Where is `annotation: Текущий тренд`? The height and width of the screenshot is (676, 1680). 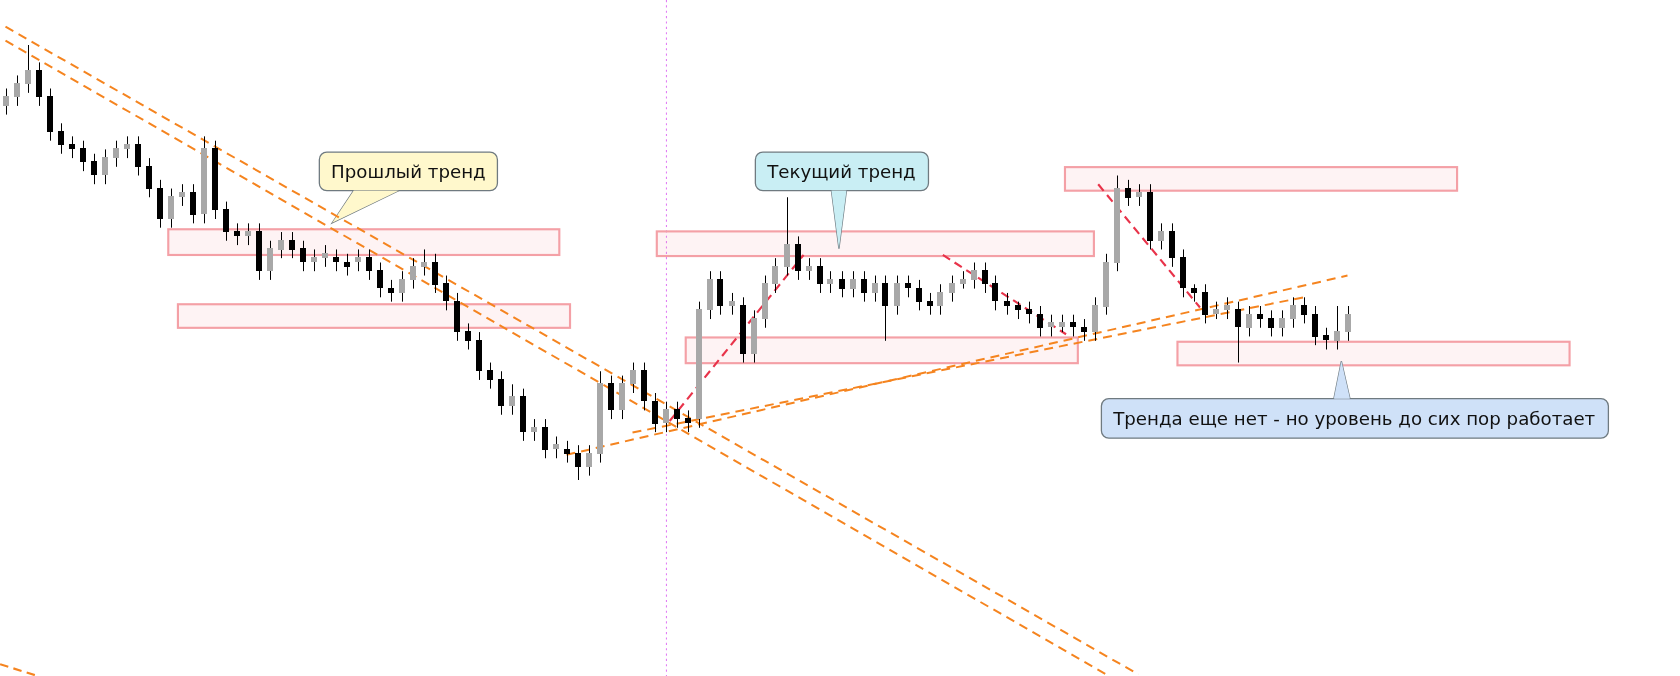 annotation: Текущий тренд is located at coordinates (841, 171).